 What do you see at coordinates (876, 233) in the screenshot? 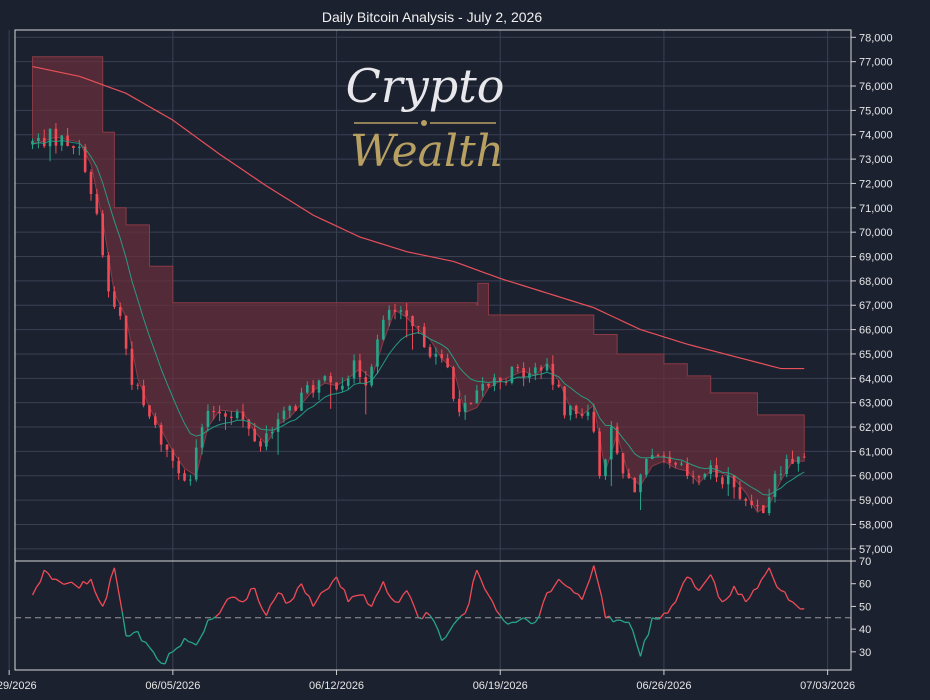
I see `price-axis-label: 70,000` at bounding box center [876, 233].